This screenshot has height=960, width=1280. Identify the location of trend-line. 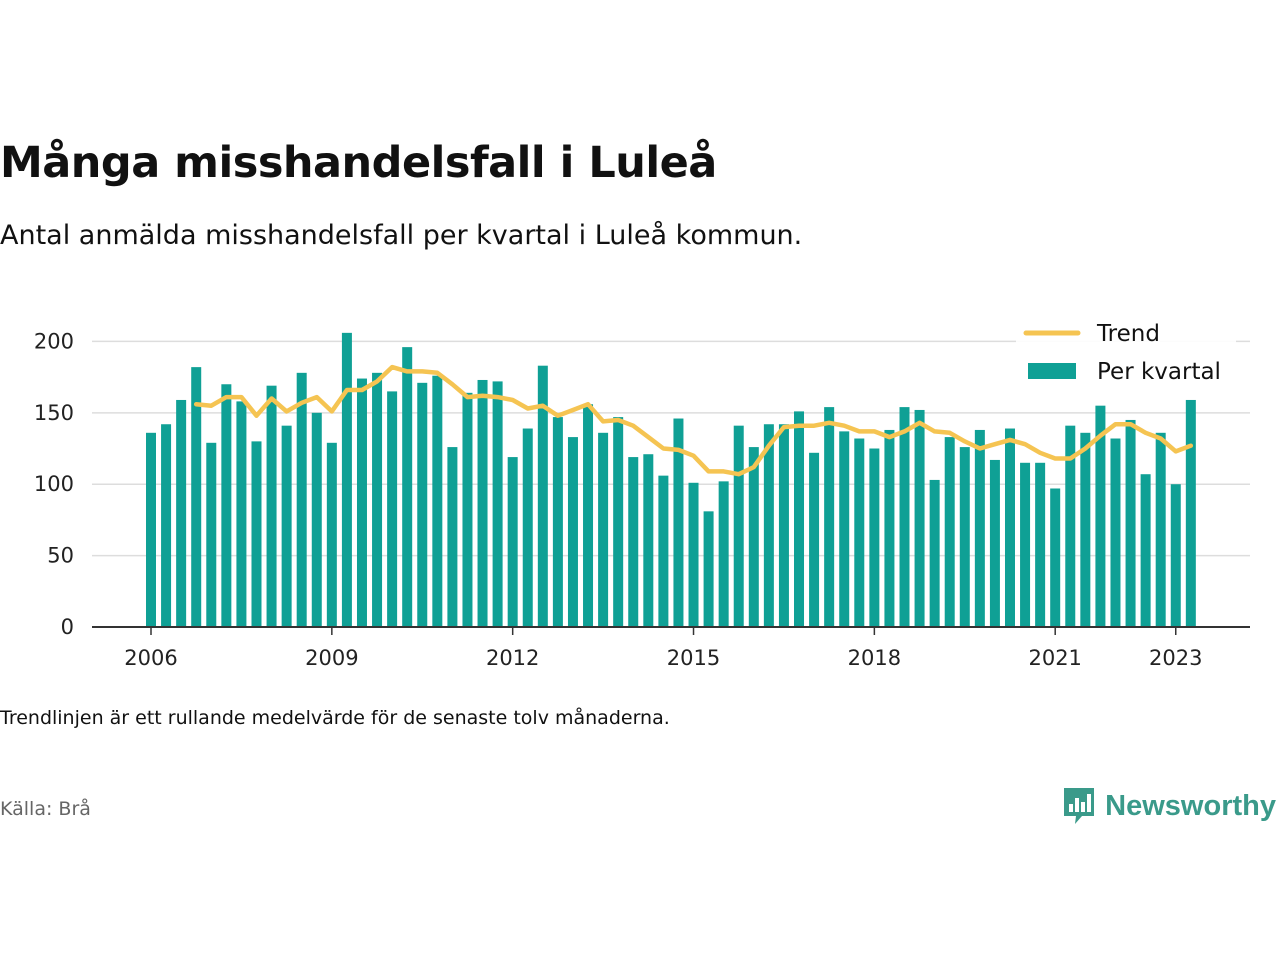
(693, 420).